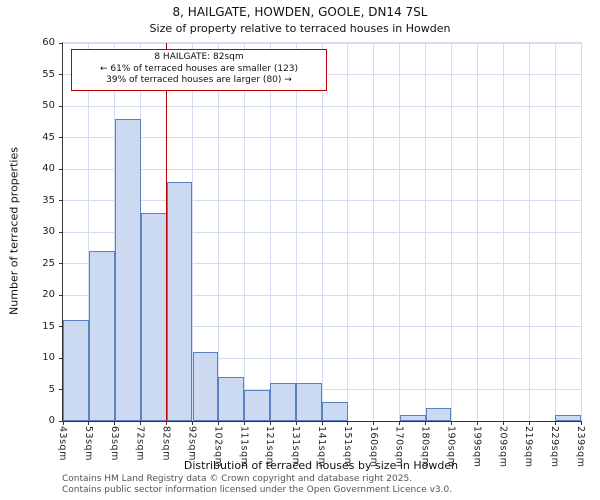 Image resolution: width=600 pixels, height=500 pixels. I want to click on y-tick-label: 40, so click(48, 168).